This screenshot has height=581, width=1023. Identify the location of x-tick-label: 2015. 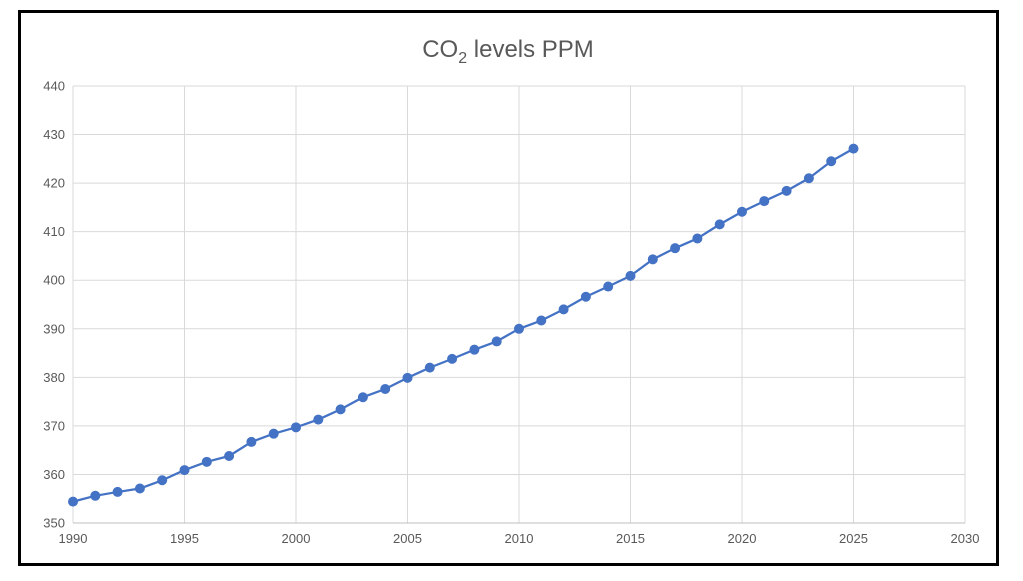
(630, 538).